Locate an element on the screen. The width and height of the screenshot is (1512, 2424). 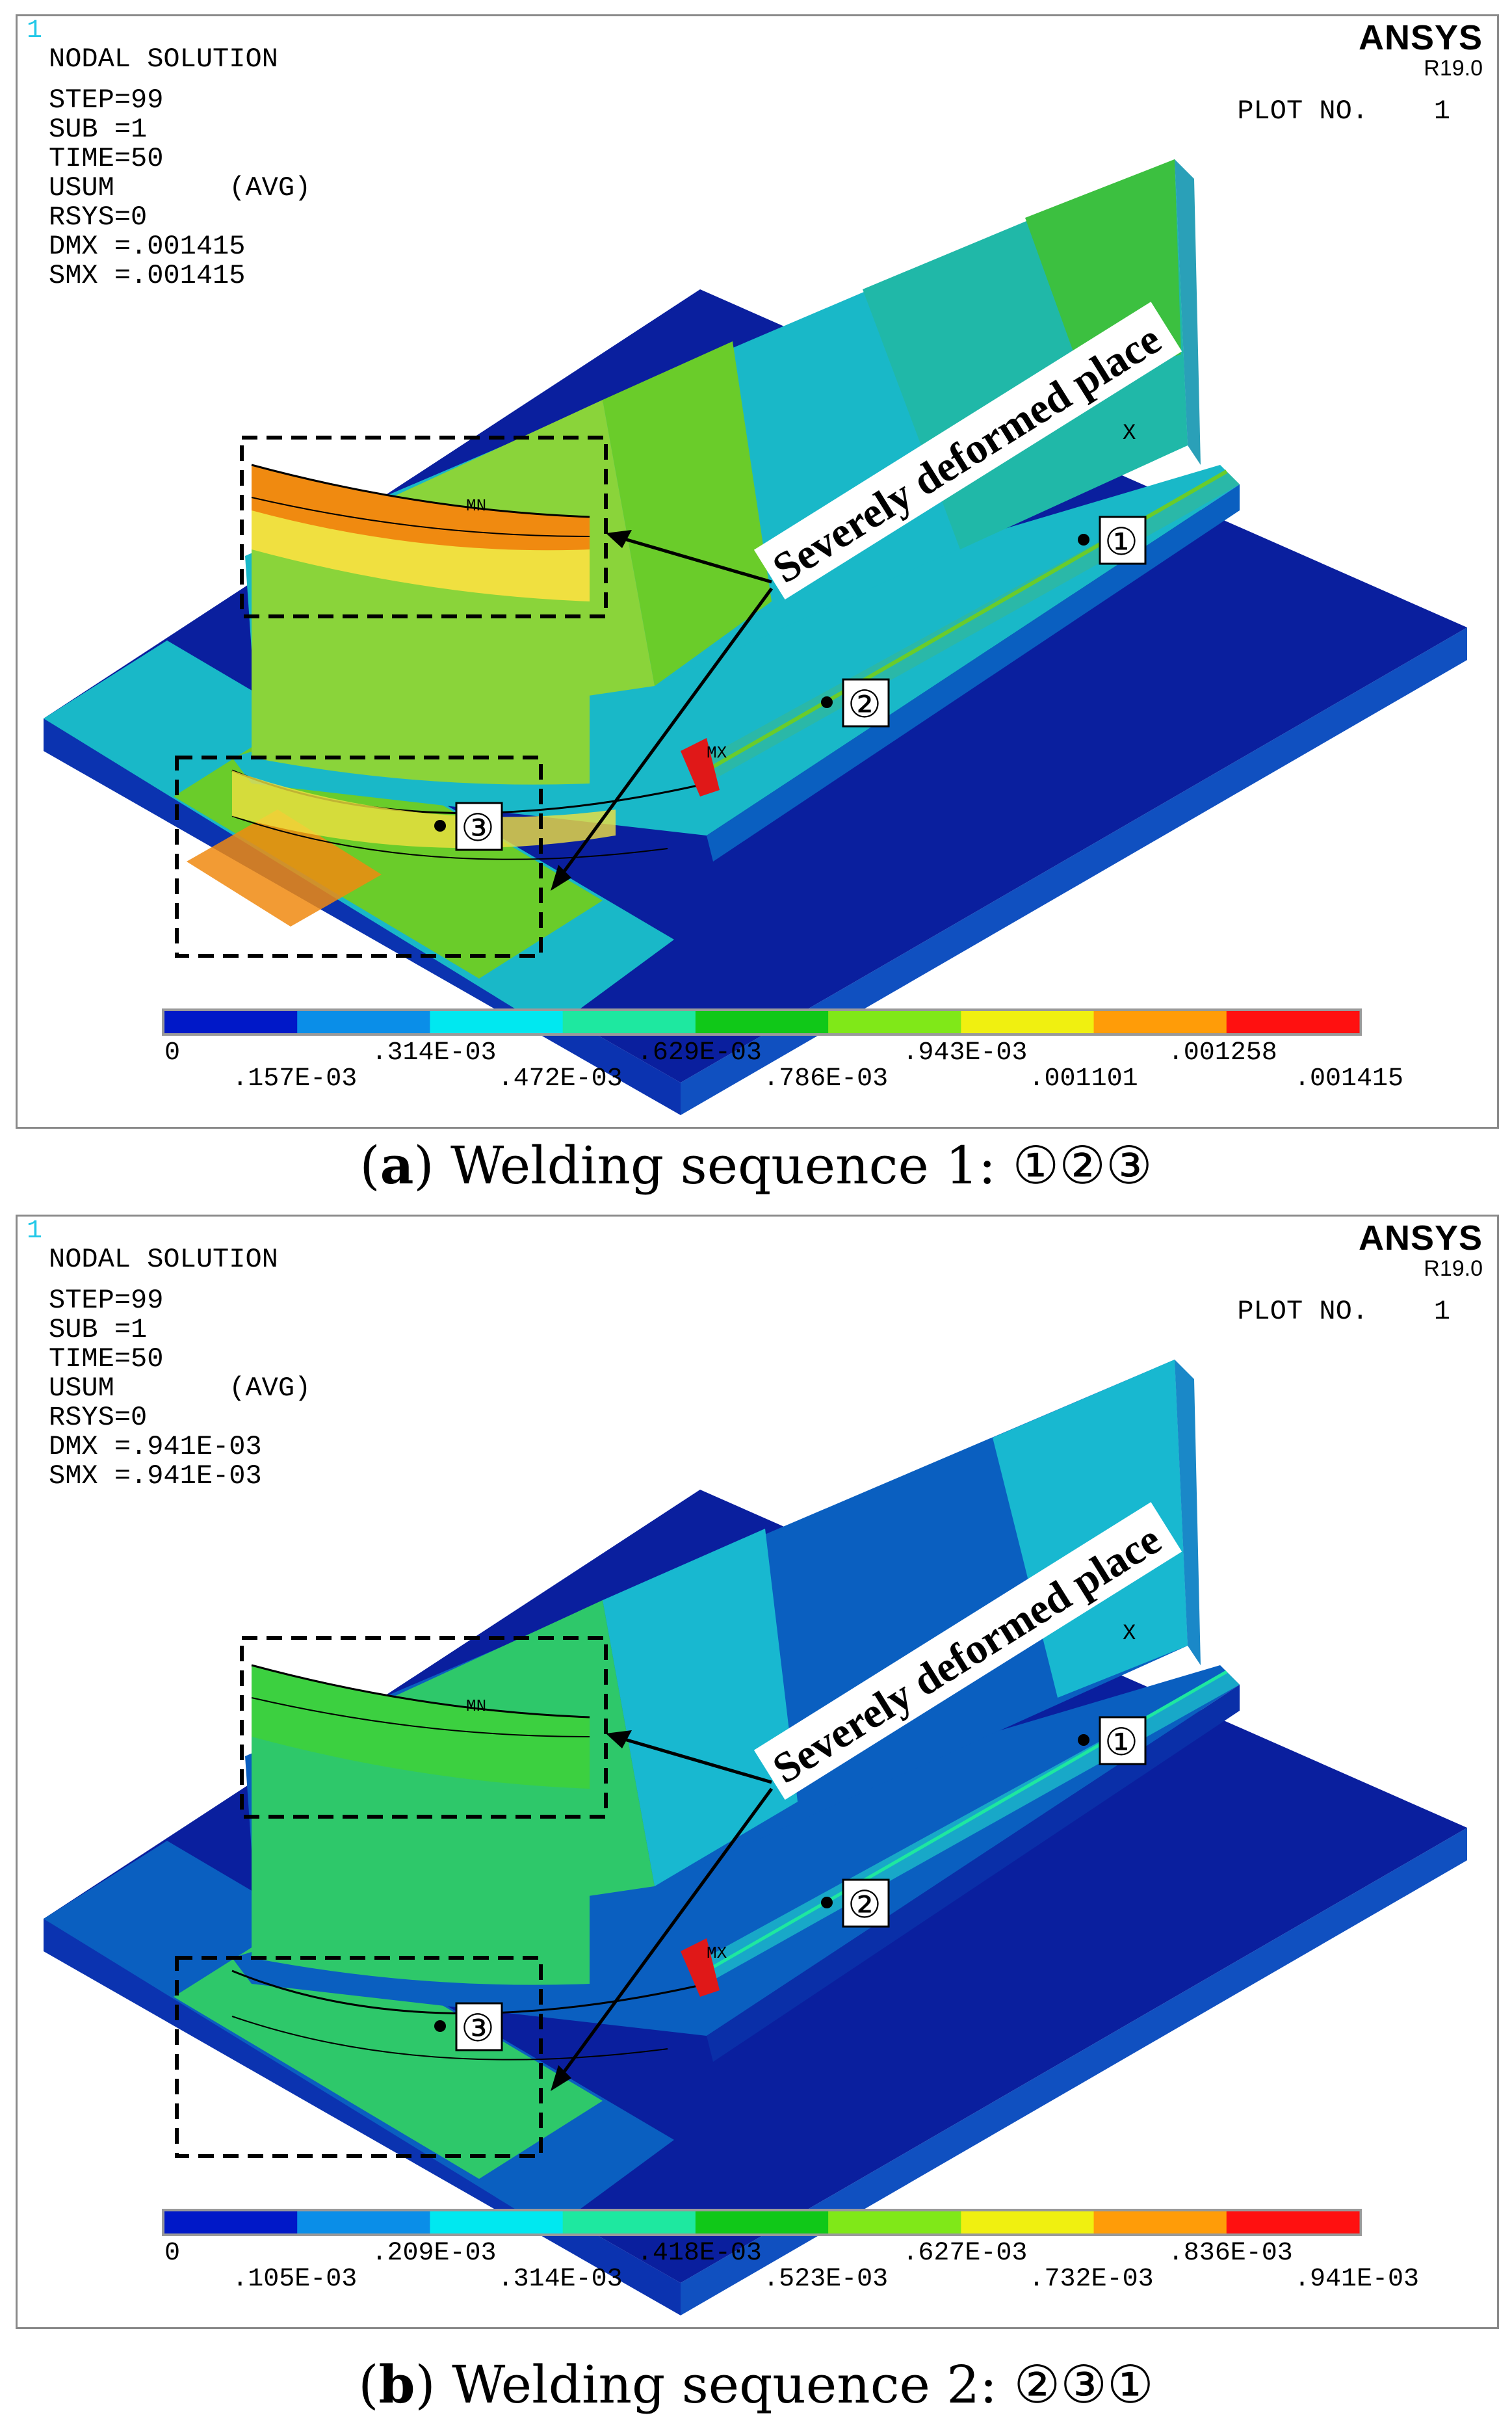
caption-b: (b) Welding sequence 2: ②③① is located at coordinates (756, 2384).